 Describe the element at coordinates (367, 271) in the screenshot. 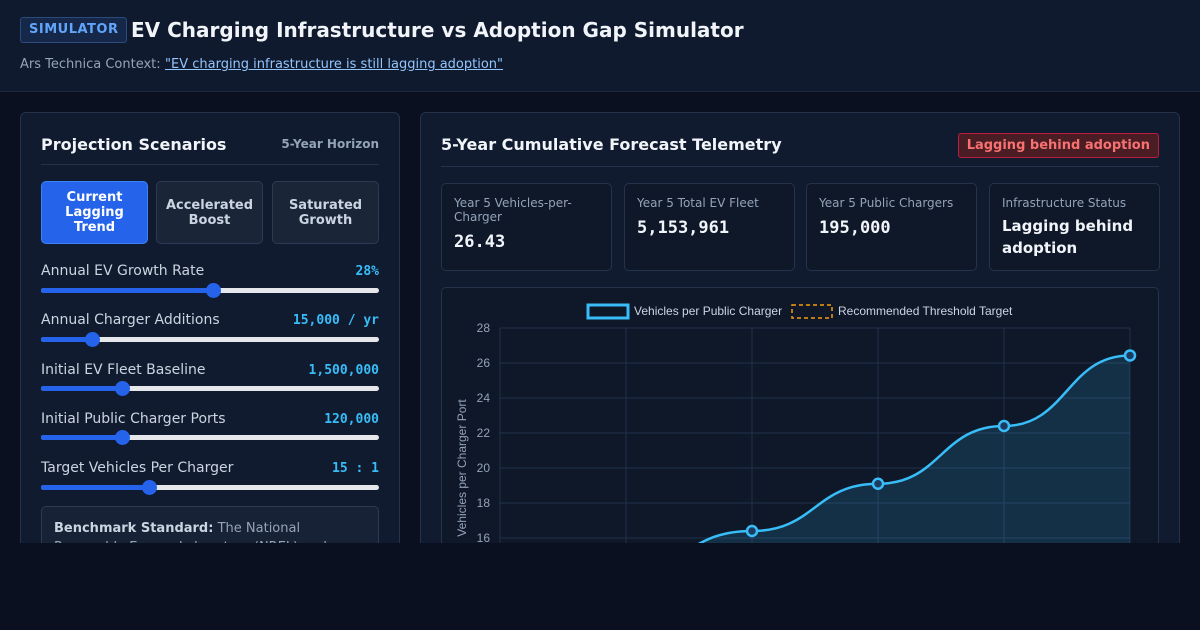

I see `ev-growth-rate-value: 28%` at that location.